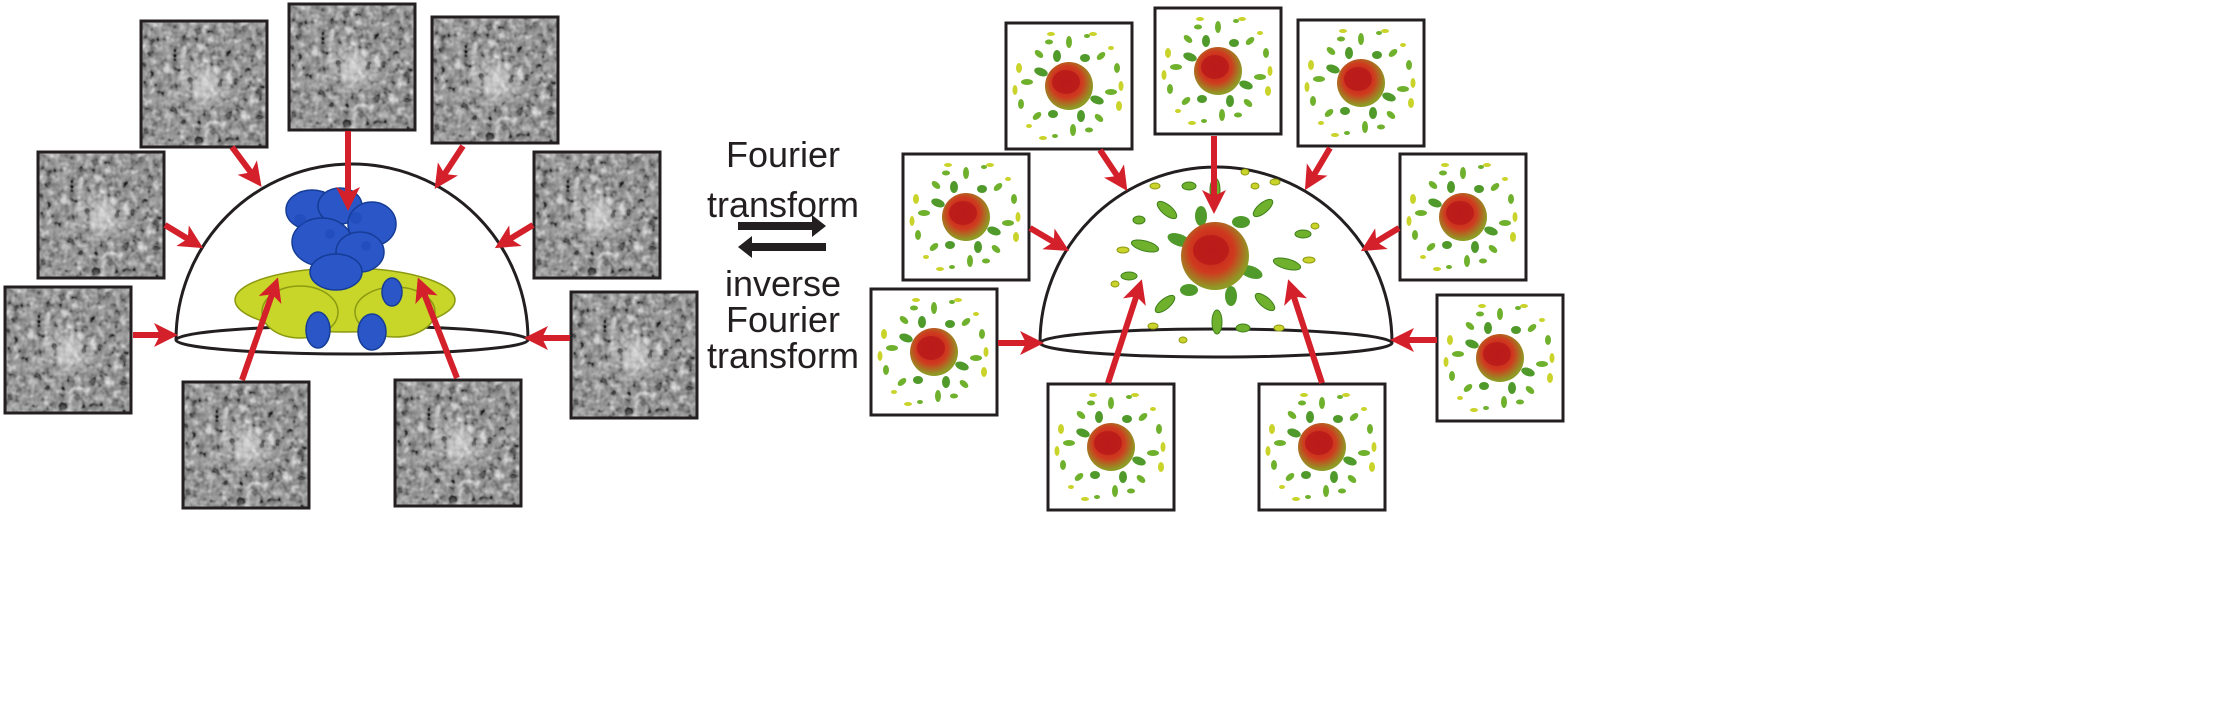  Describe the element at coordinates (783, 283) in the screenshot. I see `inverse-label-line1: inverse` at that location.